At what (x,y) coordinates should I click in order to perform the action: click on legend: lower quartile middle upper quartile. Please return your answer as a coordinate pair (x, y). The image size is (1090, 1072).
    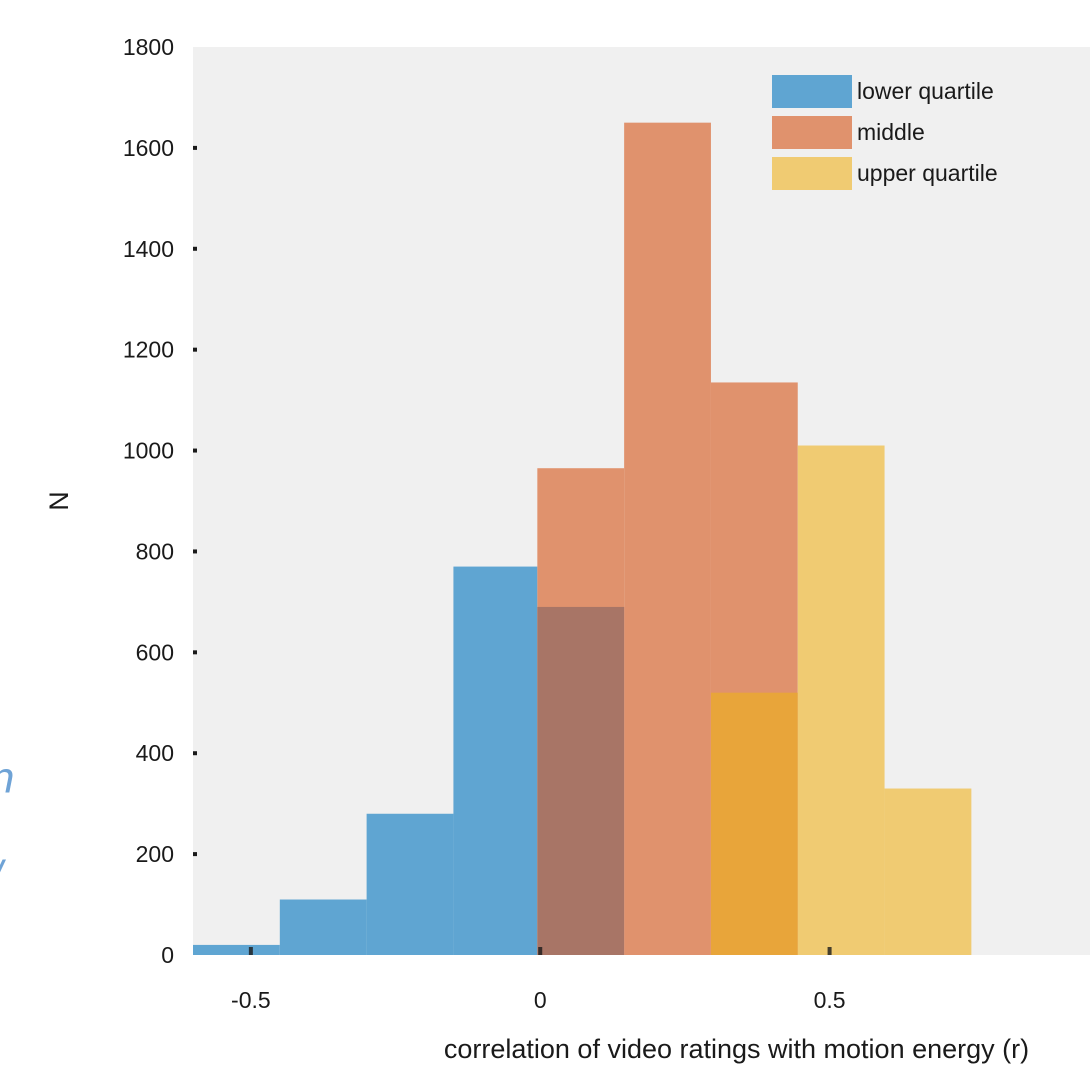
    Looking at the image, I should click on (885, 132).